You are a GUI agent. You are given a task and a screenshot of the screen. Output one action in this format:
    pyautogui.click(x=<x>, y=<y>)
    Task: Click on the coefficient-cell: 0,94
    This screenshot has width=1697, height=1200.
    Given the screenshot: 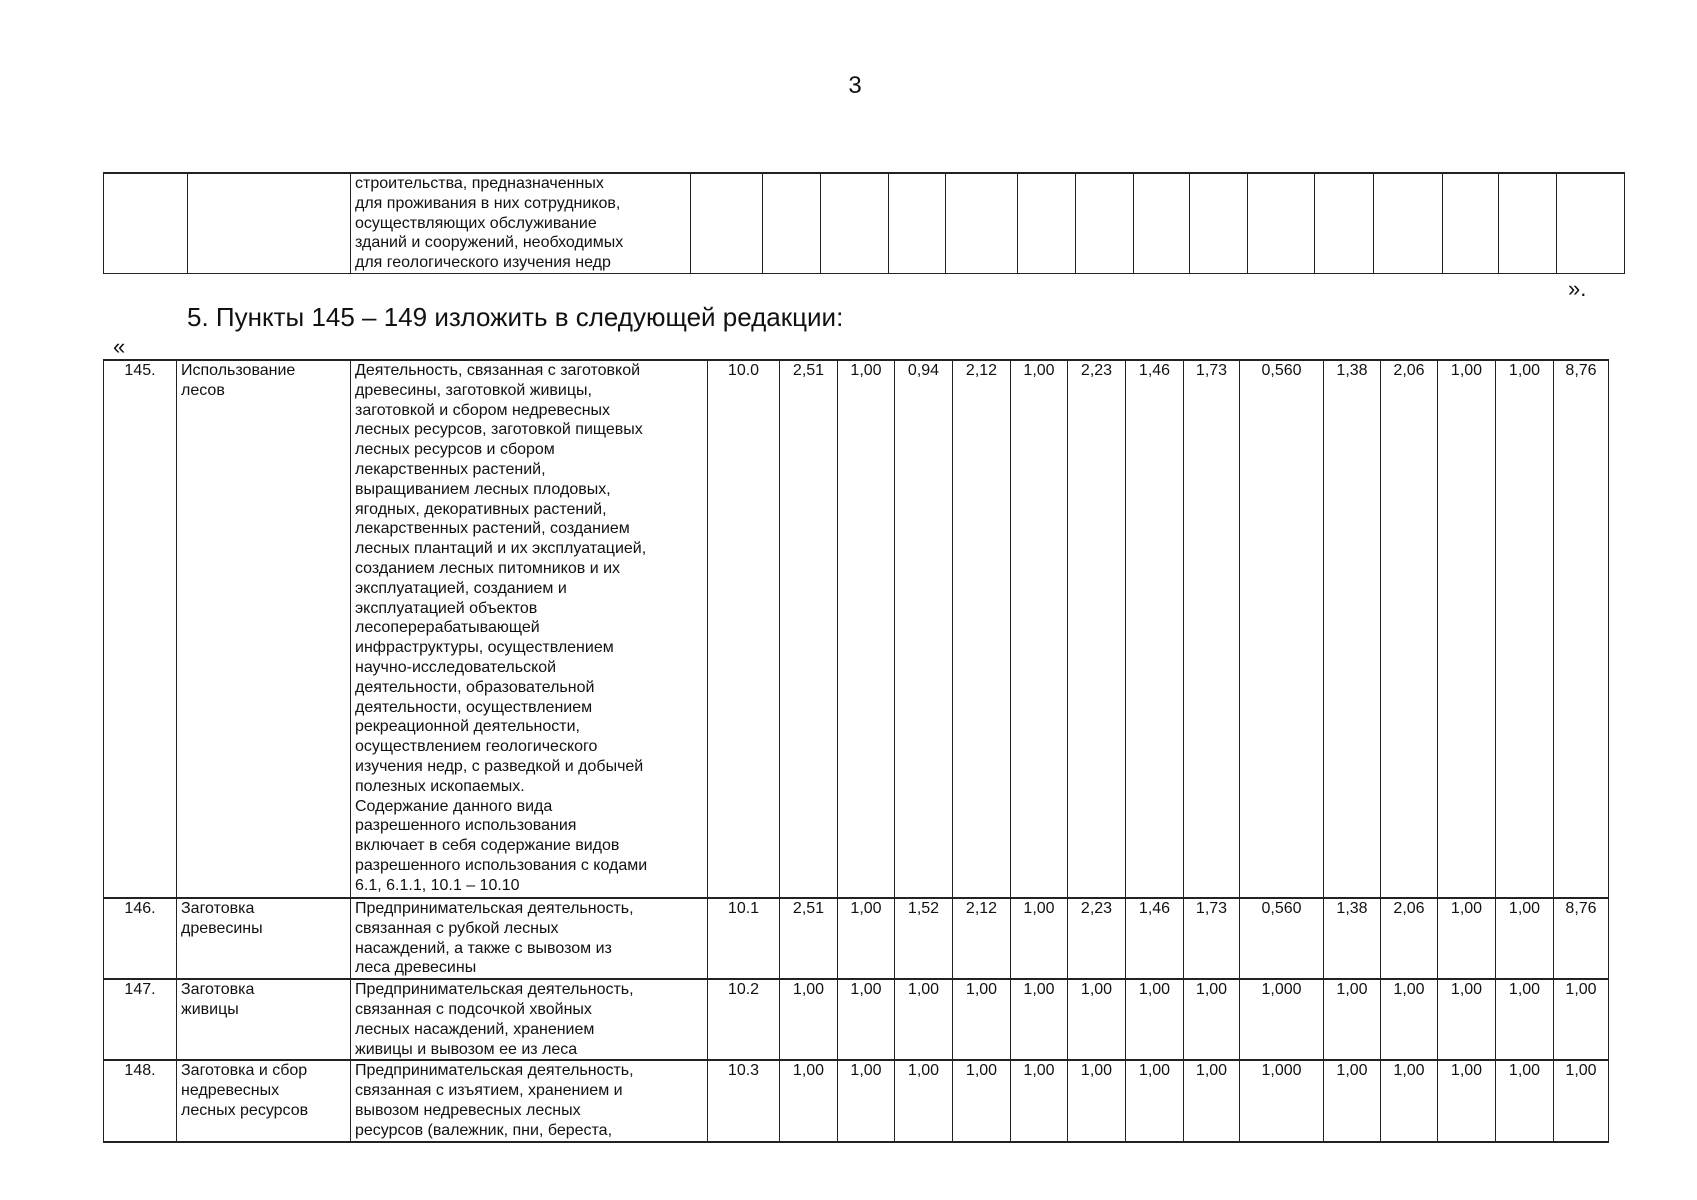 What is the action you would take?
    pyautogui.click(x=923, y=629)
    